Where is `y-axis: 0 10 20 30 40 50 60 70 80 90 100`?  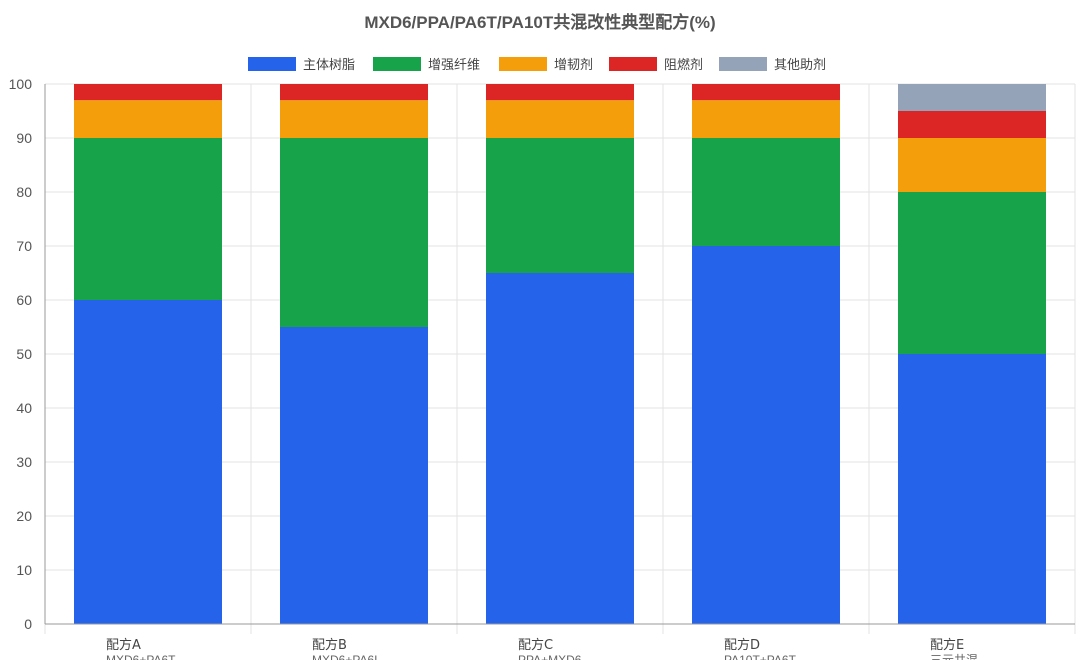 y-axis: 0 10 20 30 40 50 60 70 80 90 100 is located at coordinates (21, 354).